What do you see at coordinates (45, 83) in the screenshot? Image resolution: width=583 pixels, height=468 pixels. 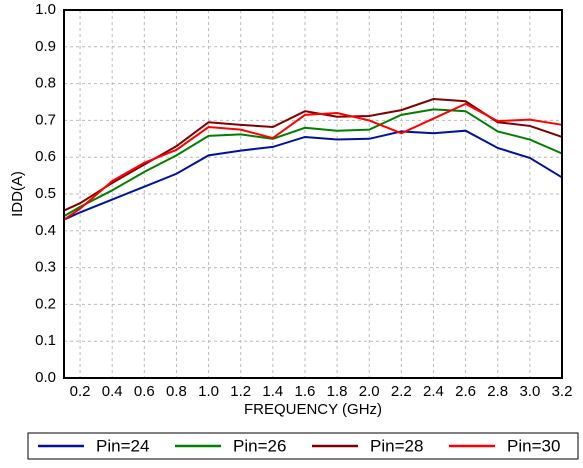 I see `y-tick-label: 0.8` at bounding box center [45, 83].